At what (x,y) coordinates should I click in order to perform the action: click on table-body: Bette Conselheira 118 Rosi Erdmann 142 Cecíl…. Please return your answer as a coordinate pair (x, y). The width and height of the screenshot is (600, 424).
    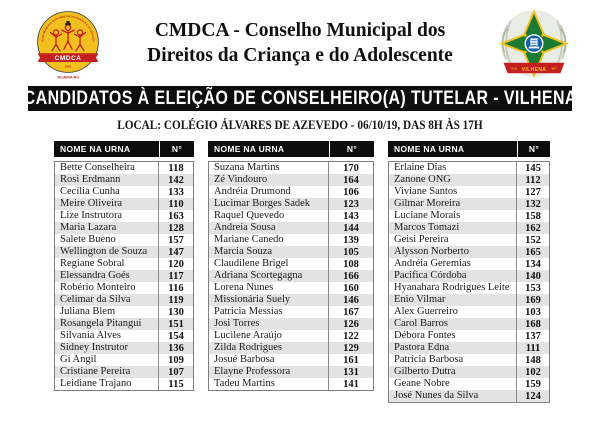
    Looking at the image, I should click on (124, 276).